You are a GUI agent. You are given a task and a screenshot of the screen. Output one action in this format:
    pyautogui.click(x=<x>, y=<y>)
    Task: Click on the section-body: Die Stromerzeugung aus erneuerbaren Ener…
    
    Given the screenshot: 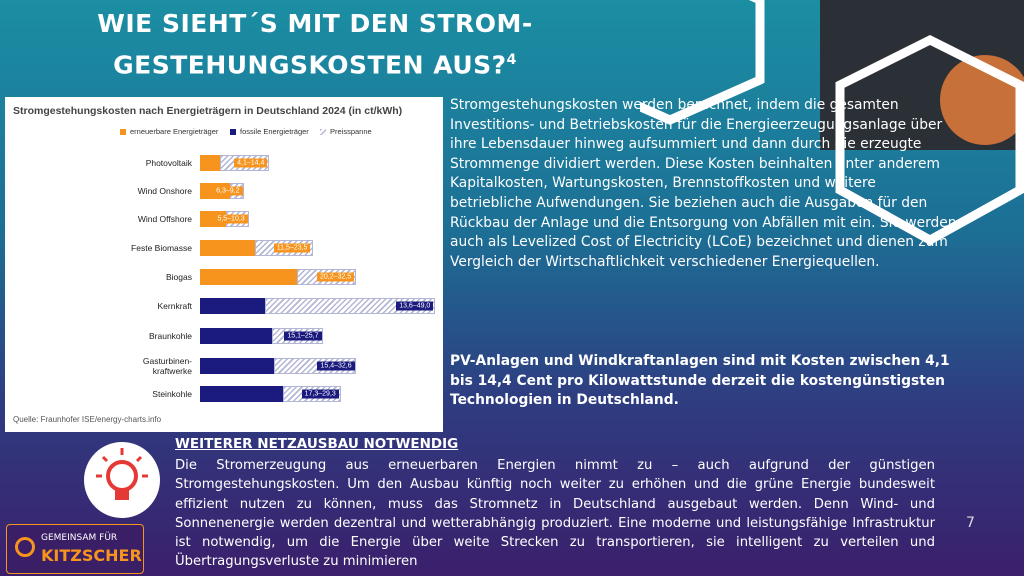 What is the action you would take?
    pyautogui.click(x=555, y=514)
    